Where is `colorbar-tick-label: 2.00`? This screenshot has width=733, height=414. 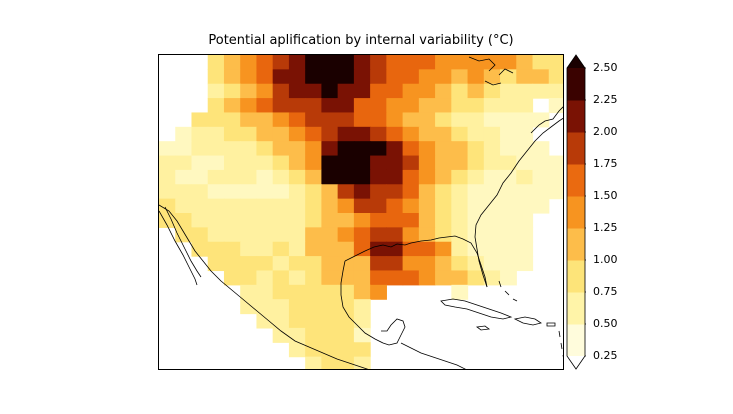
colorbar-tick-label: 2.00 is located at coordinates (605, 131).